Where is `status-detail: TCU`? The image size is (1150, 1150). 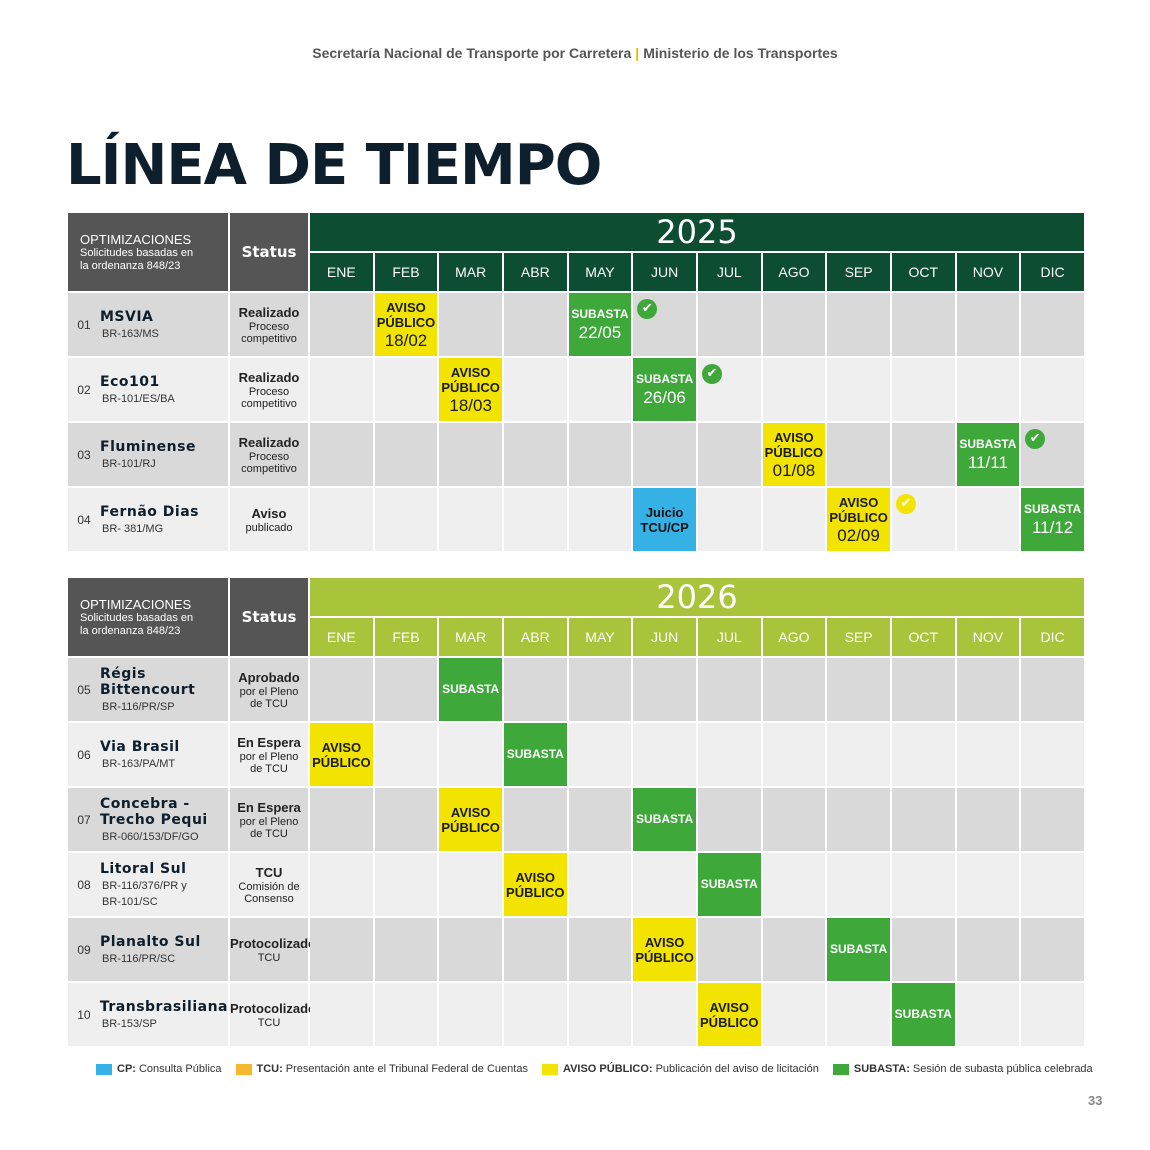 status-detail: TCU is located at coordinates (269, 957).